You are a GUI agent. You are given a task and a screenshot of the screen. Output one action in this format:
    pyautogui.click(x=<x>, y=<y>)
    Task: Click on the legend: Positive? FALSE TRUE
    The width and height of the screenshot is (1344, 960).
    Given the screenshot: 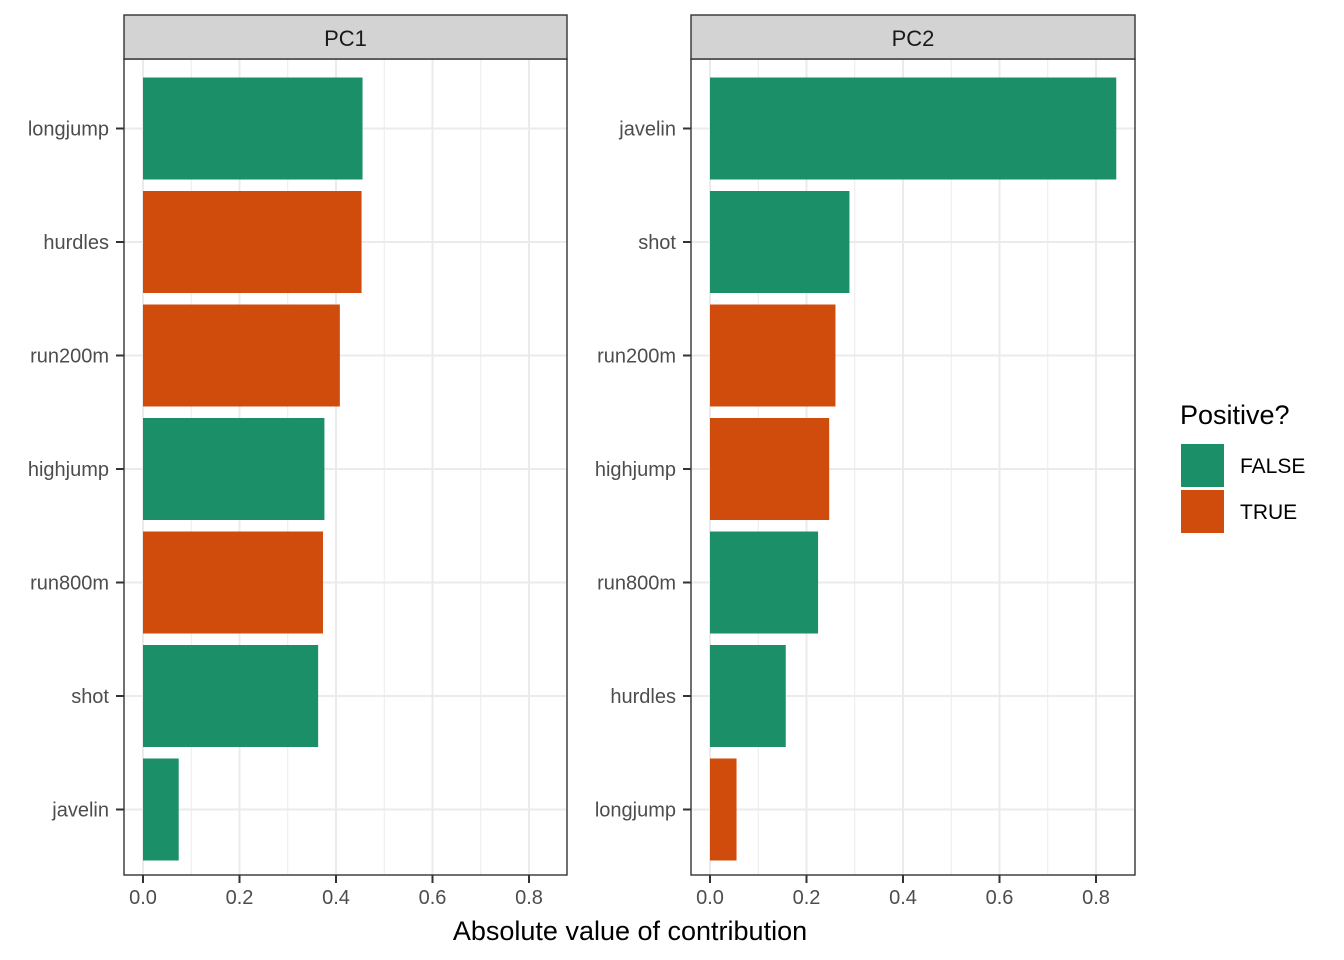 What is the action you would take?
    pyautogui.click(x=1242, y=466)
    